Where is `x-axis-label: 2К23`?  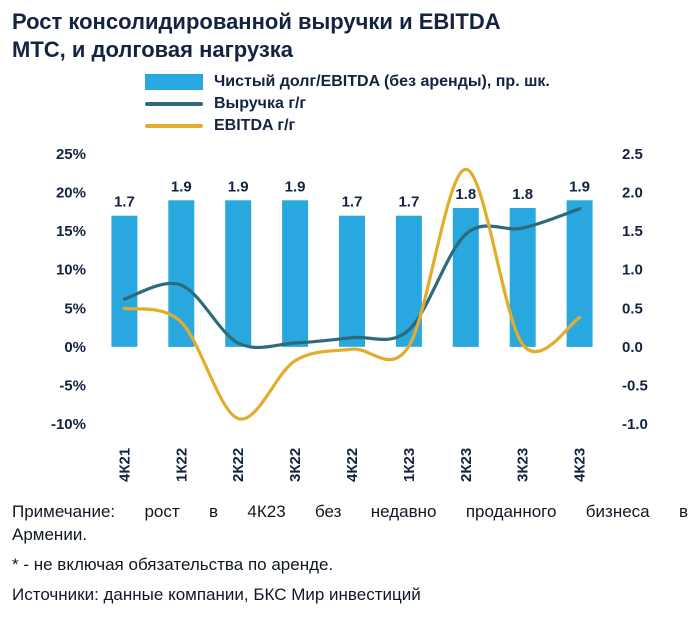 x-axis-label: 2К23 is located at coordinates (466, 465).